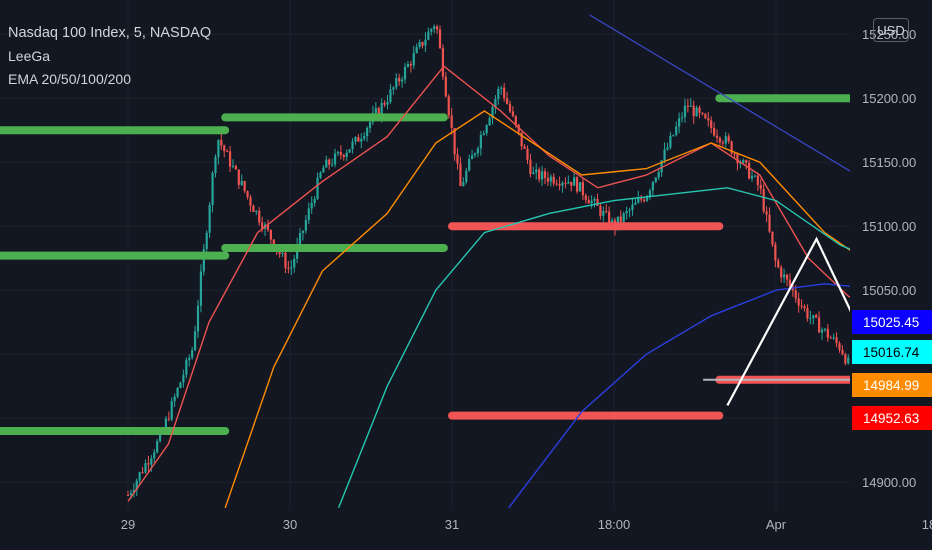 This screenshot has width=932, height=550. Describe the element at coordinates (891, 385) in the screenshot. I see `price-label: 14984.99` at that location.